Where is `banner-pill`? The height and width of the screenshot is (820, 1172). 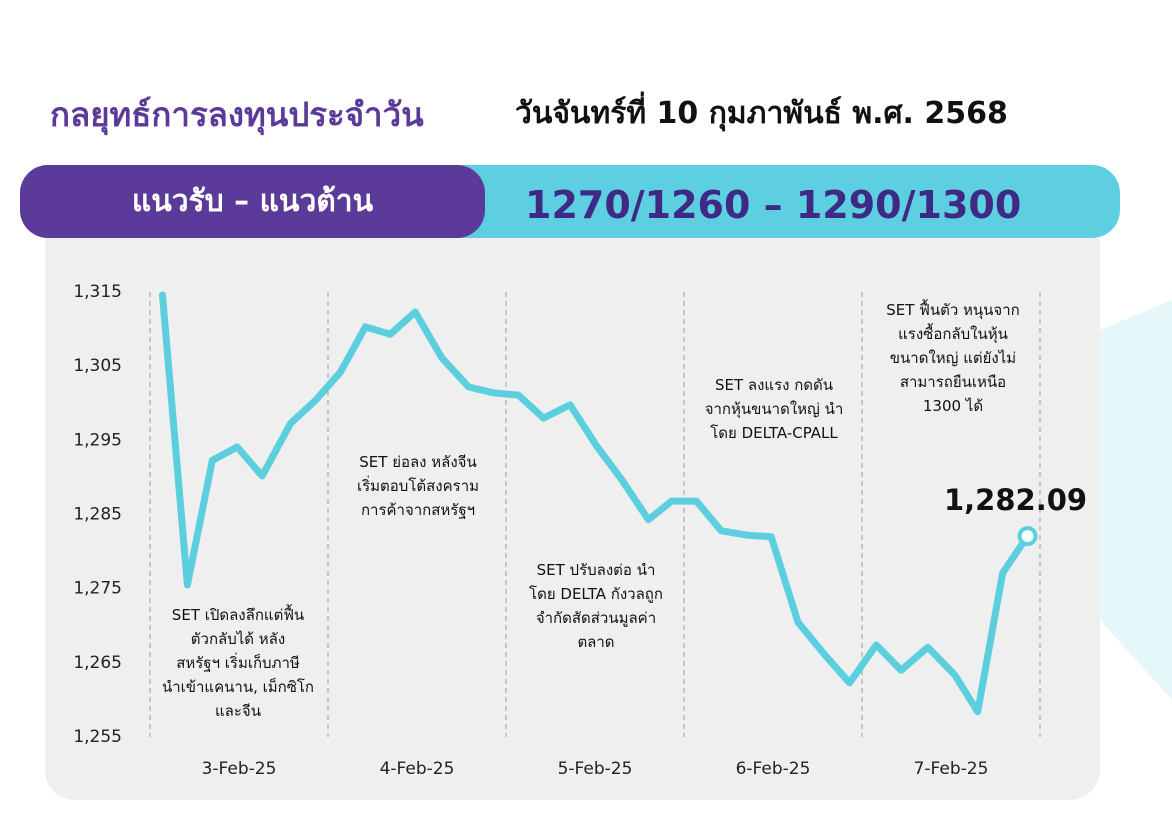 banner-pill is located at coordinates (252, 201).